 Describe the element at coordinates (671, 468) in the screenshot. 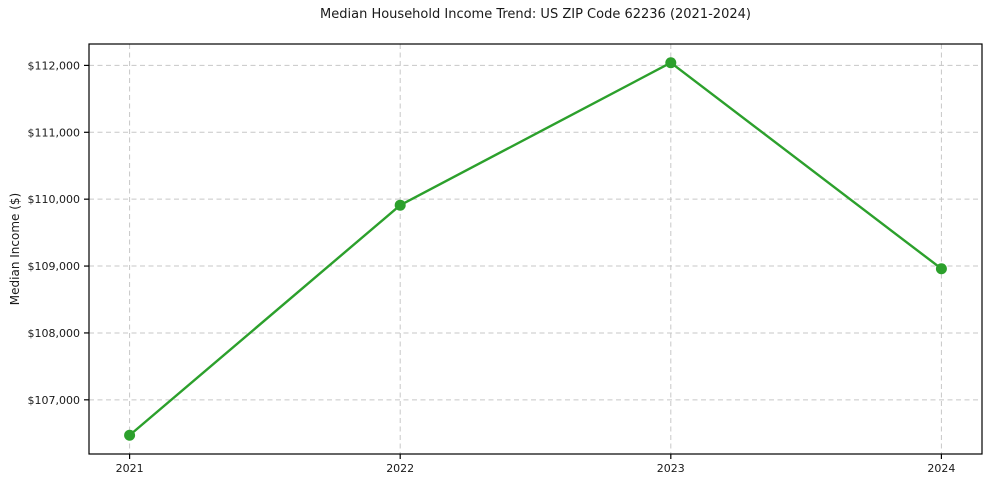

I see `x-tick-label: 2023` at that location.